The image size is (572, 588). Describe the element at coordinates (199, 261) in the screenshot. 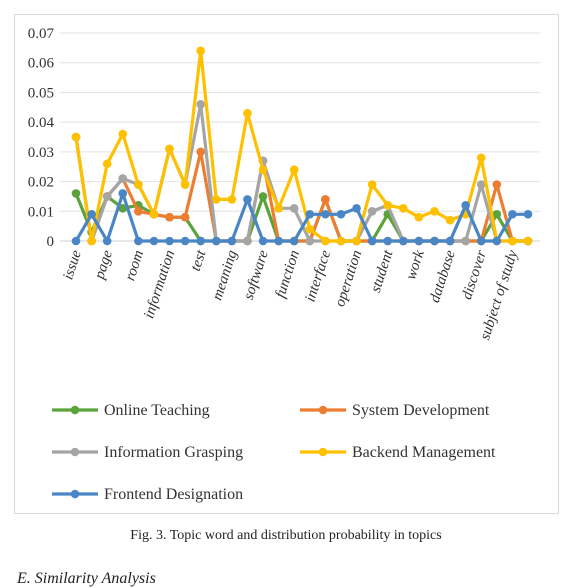

I see `x-tick-label: test` at that location.